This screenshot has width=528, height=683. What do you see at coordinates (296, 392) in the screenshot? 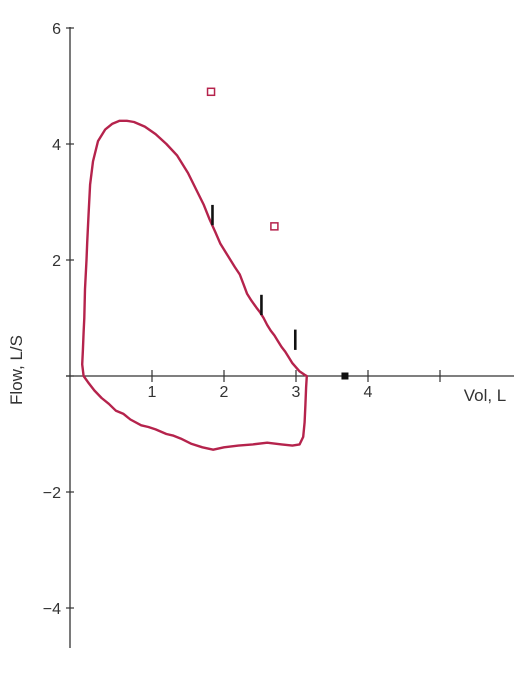
I see `x-tick-label: 3` at bounding box center [296, 392].